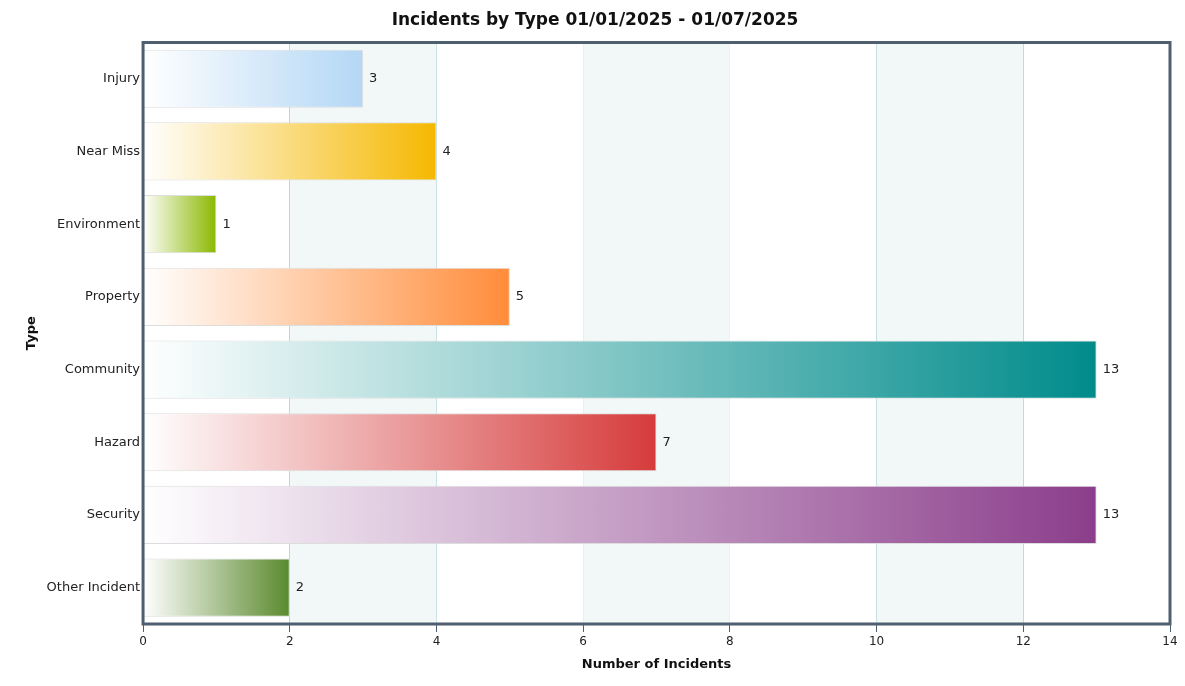 This screenshot has height=686, width=1185. I want to click on y-tick-label: Community, so click(102, 368).